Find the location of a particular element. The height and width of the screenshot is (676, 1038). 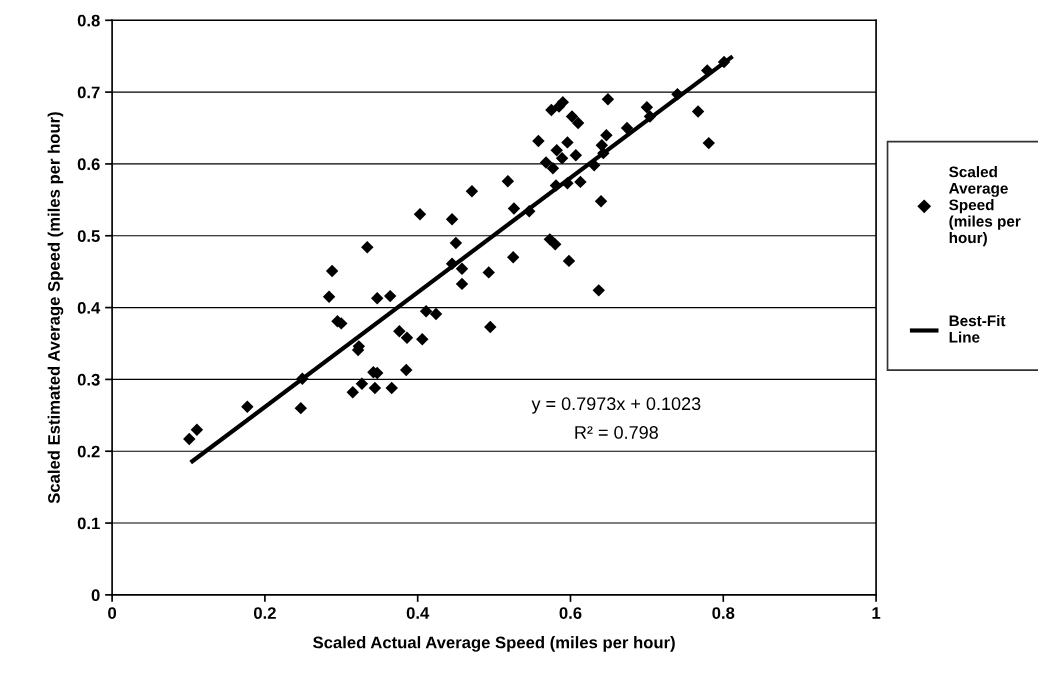

y-tick-label: 0.5 is located at coordinates (88, 236).